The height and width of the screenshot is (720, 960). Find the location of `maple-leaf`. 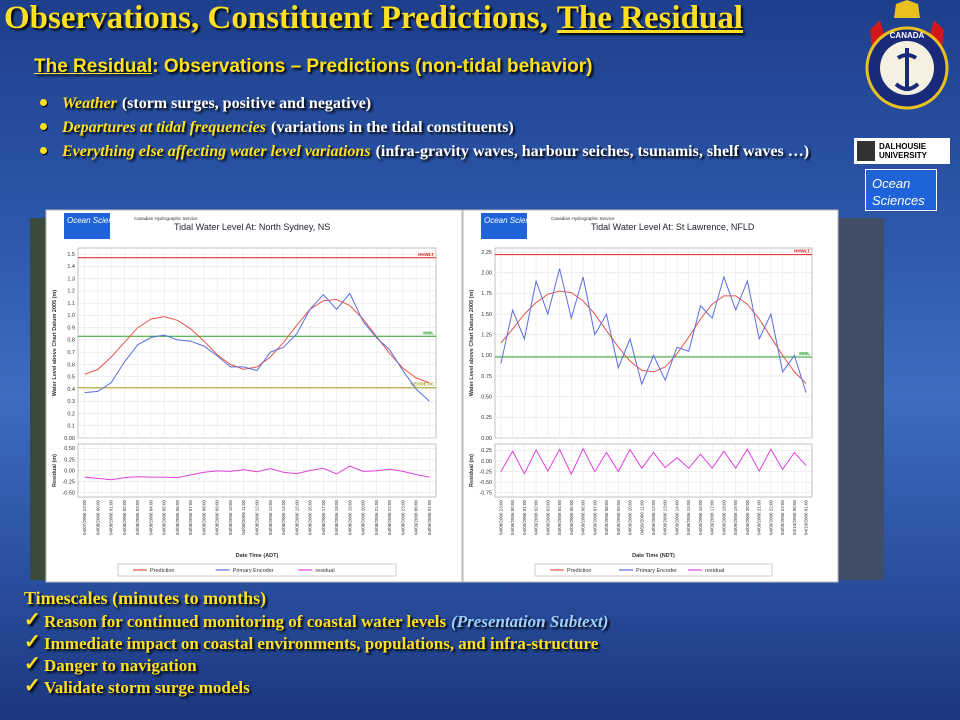

maple-leaf is located at coordinates (877, 34).